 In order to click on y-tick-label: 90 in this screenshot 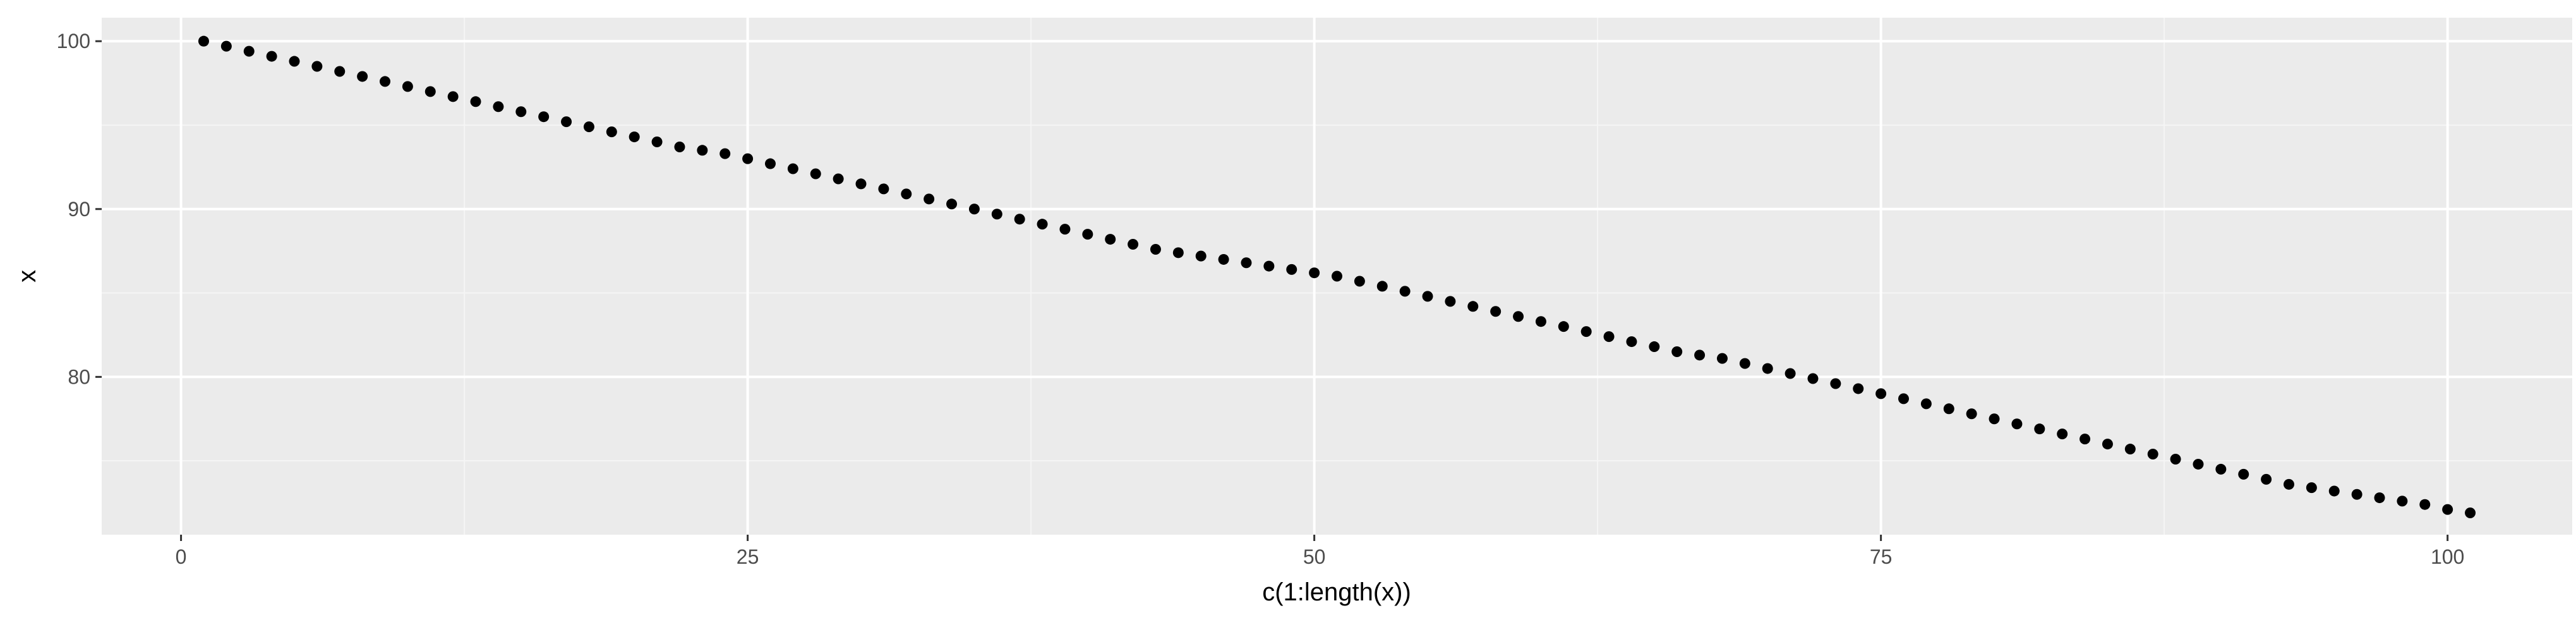, I will do `click(79, 210)`.